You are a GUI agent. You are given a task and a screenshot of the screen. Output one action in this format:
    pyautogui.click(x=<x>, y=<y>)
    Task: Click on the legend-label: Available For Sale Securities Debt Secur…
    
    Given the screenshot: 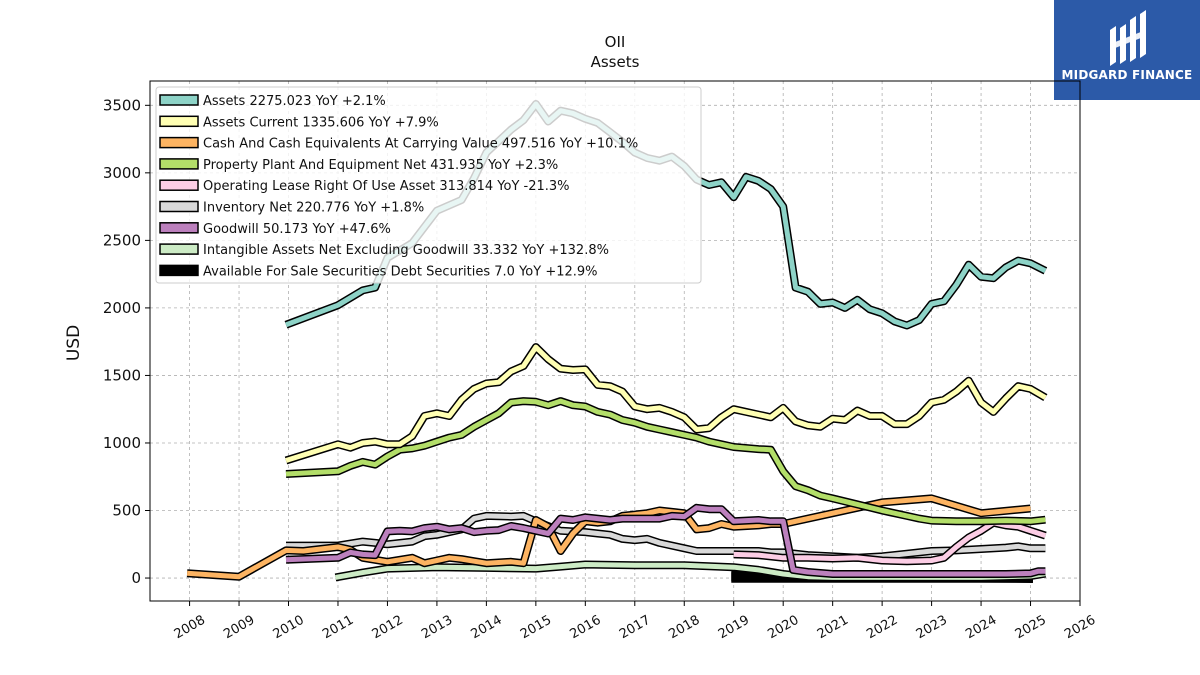 What is the action you would take?
    pyautogui.click(x=400, y=271)
    